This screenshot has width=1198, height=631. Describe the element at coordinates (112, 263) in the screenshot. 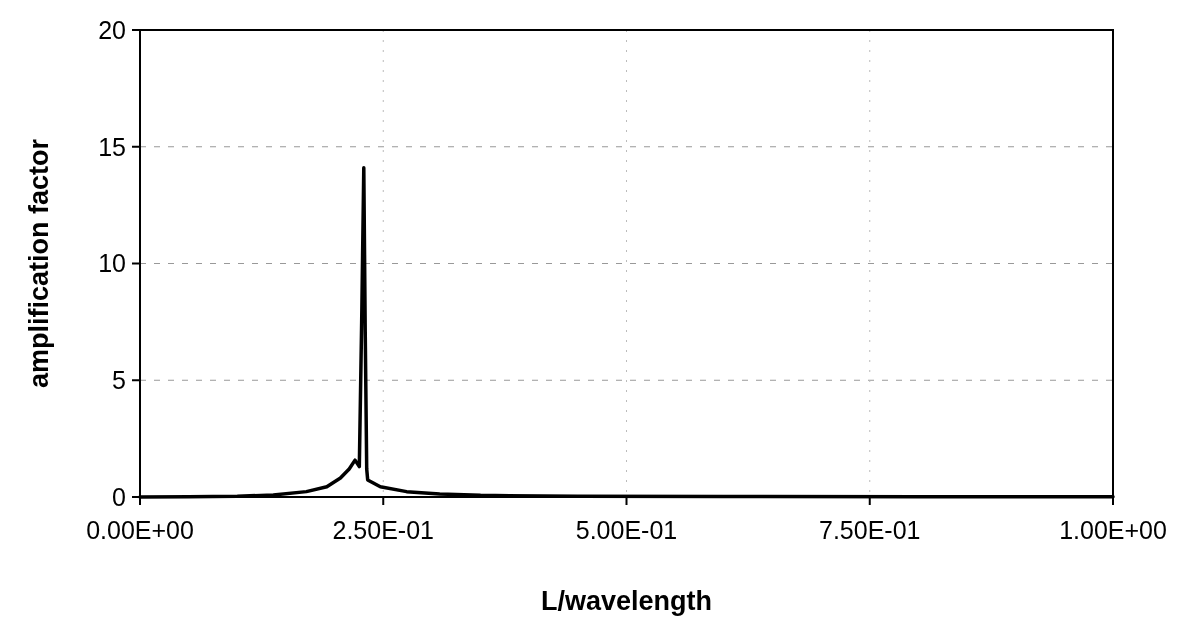

I see `y-tick-label: 10` at that location.